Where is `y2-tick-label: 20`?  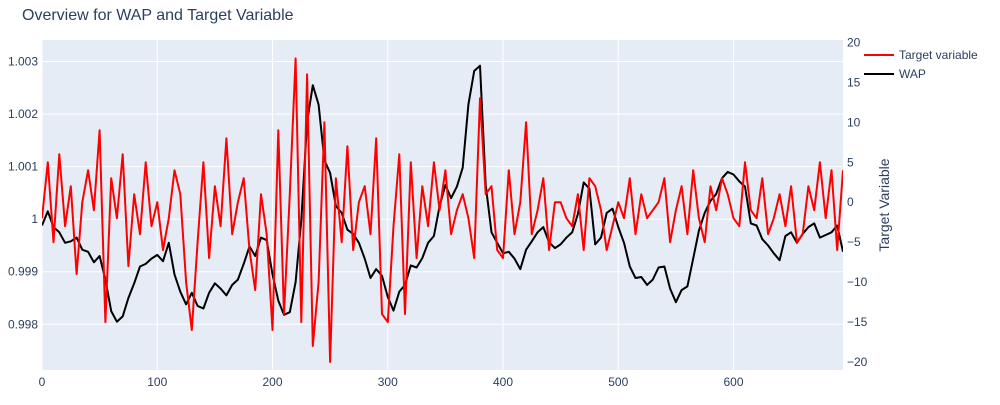 y2-tick-label: 20 is located at coordinates (854, 42).